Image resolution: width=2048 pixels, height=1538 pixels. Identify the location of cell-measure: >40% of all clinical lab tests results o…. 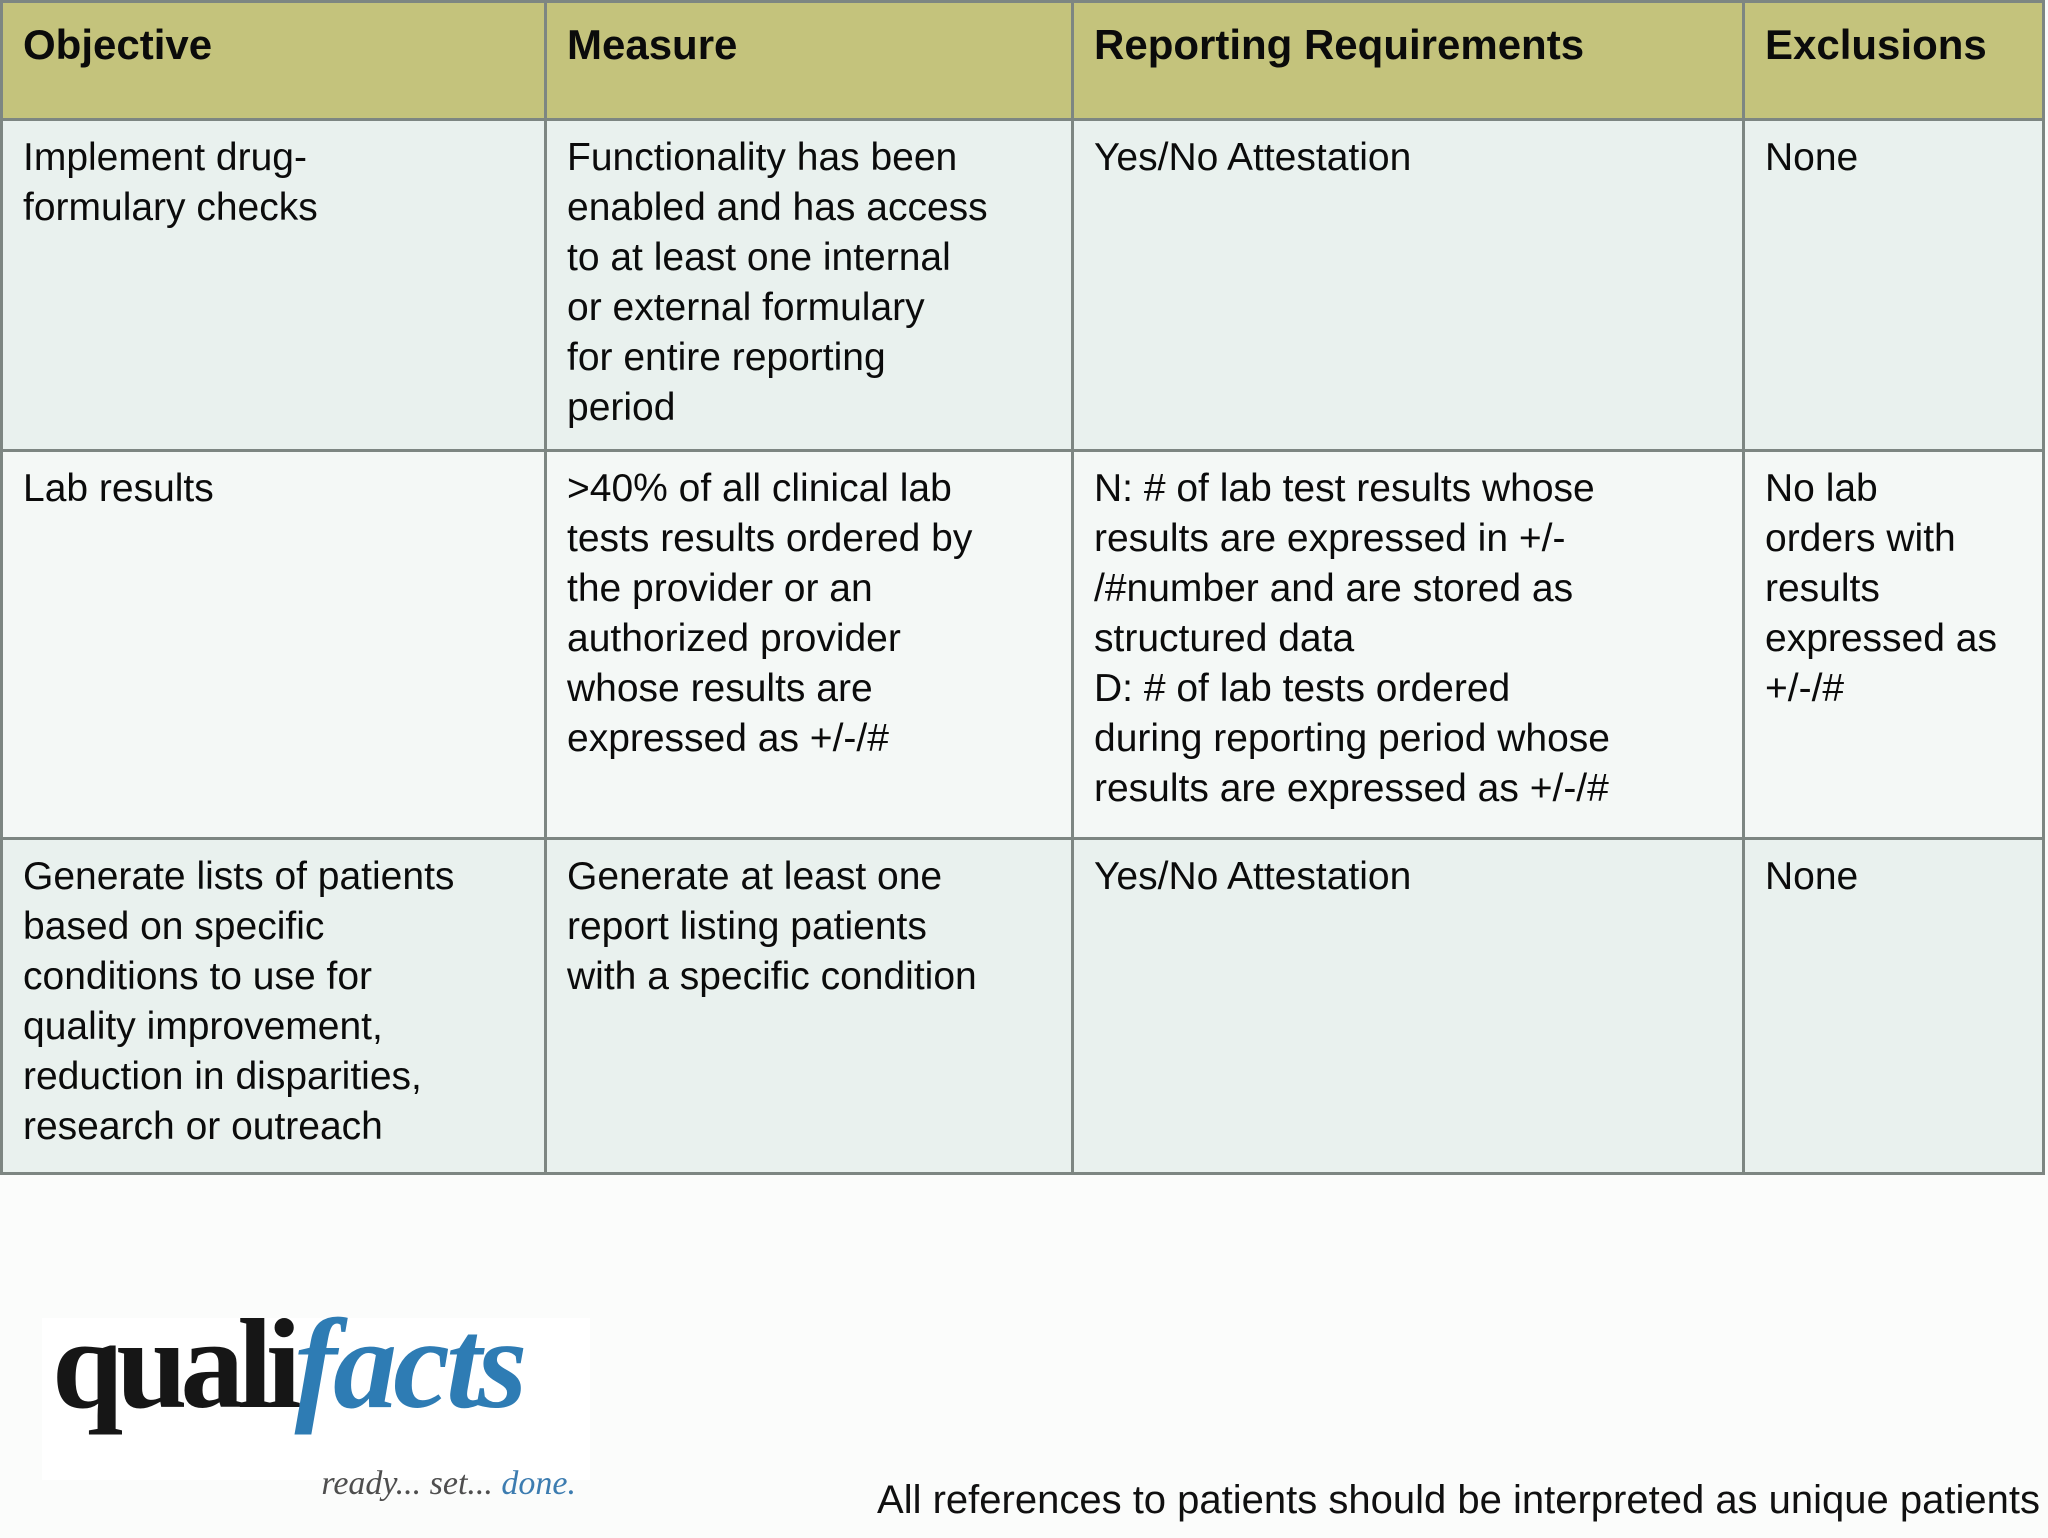
(809, 644).